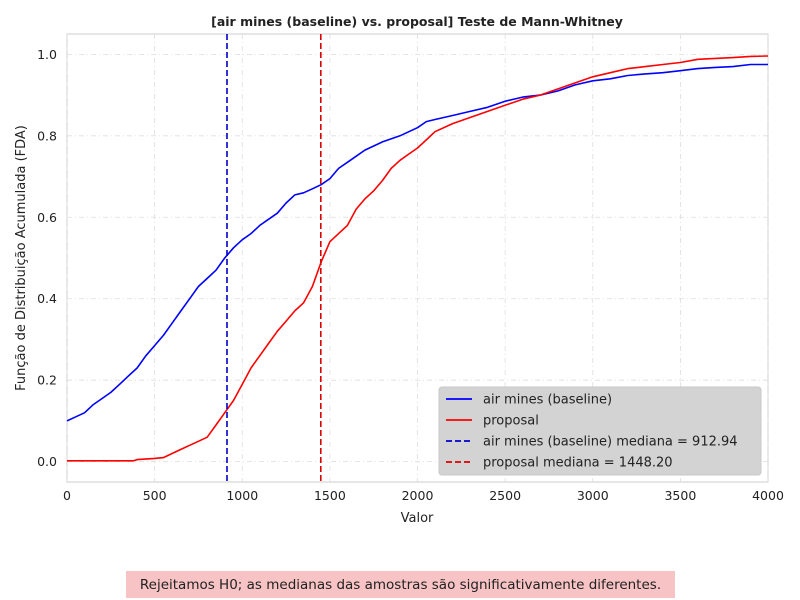 The width and height of the screenshot is (800, 600). Describe the element at coordinates (21, 258) in the screenshot. I see `y-axis-label: Função de Distribuição Acumulada (FDA)` at that location.